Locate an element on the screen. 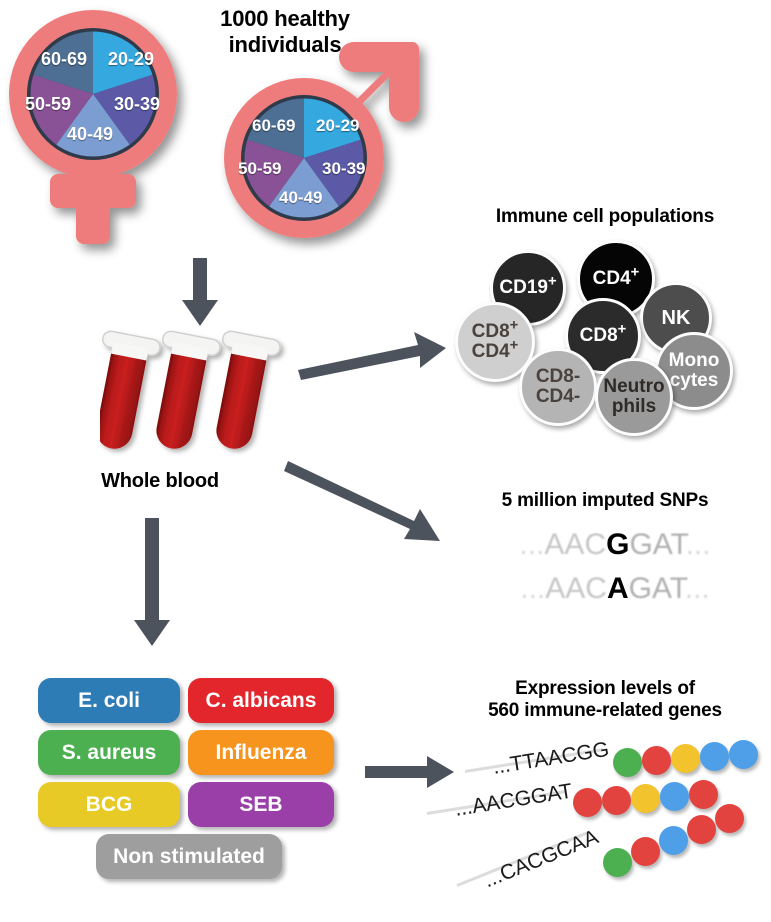 The width and height of the screenshot is (771, 922). arrow-blood-to-immune is located at coordinates (372, 355).